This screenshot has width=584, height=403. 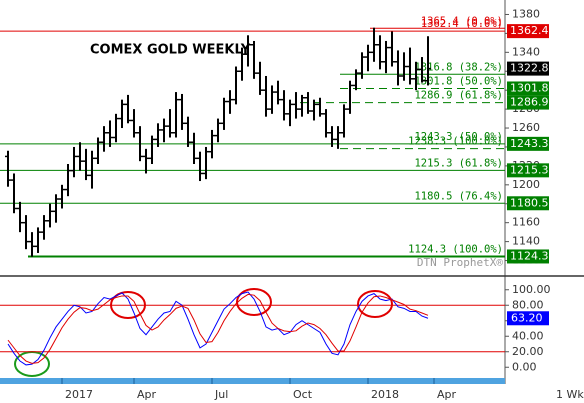 I want to click on price-tag-label: 1215.3, so click(x=529, y=169).